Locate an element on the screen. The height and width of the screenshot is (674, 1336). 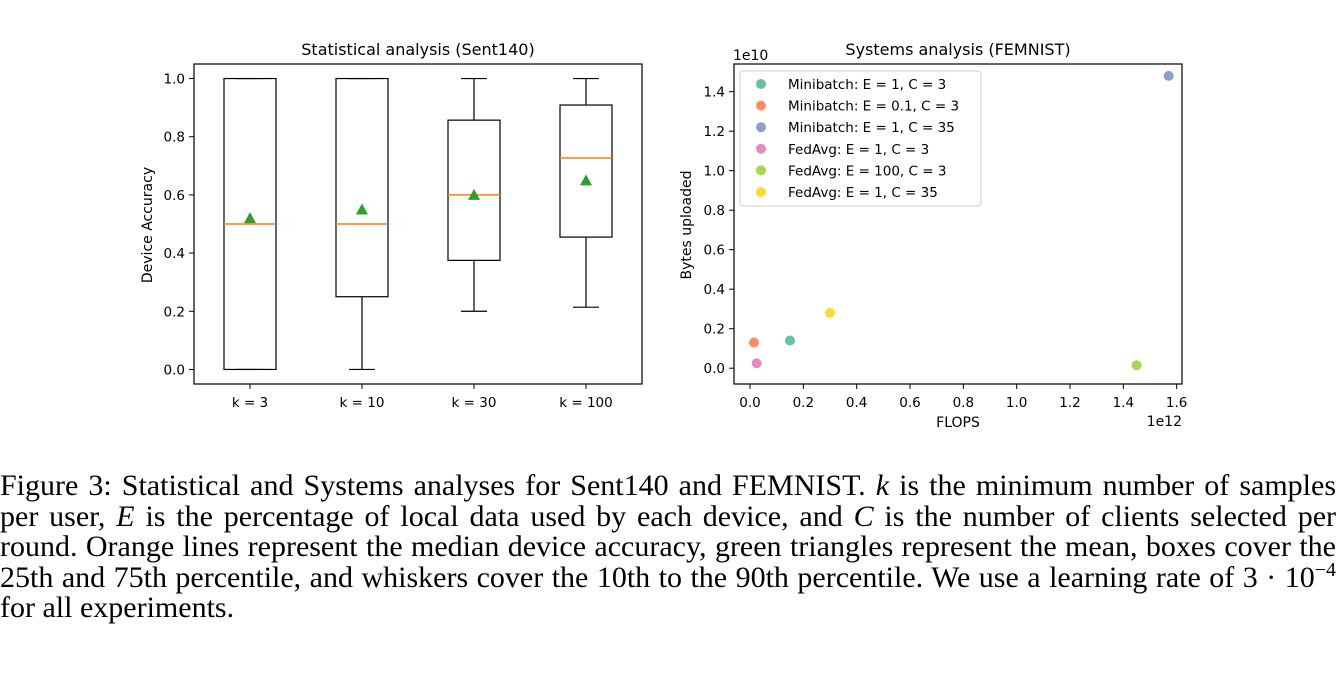
x-tick-label: 1.6 is located at coordinates (1176, 403).